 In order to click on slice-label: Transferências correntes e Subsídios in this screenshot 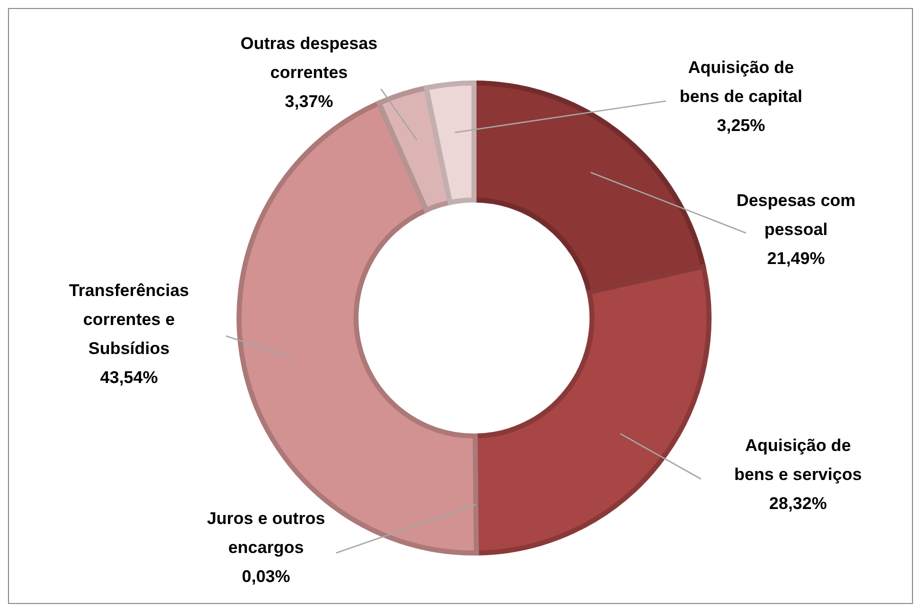, I will do `click(129, 319)`.